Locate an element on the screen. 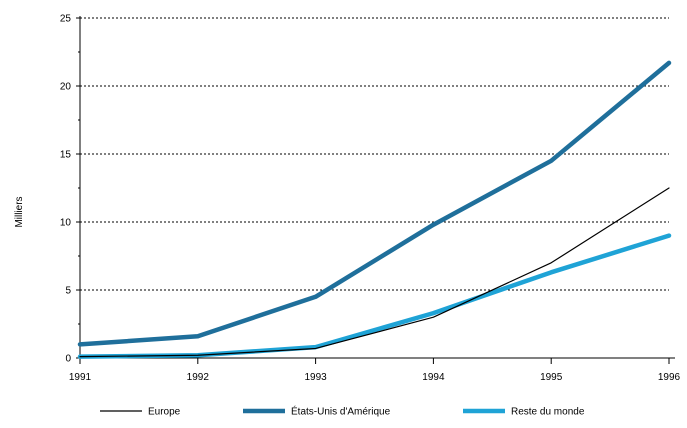 The image size is (687, 428). legend-label: États-Unis d'Amérique is located at coordinates (341, 411).